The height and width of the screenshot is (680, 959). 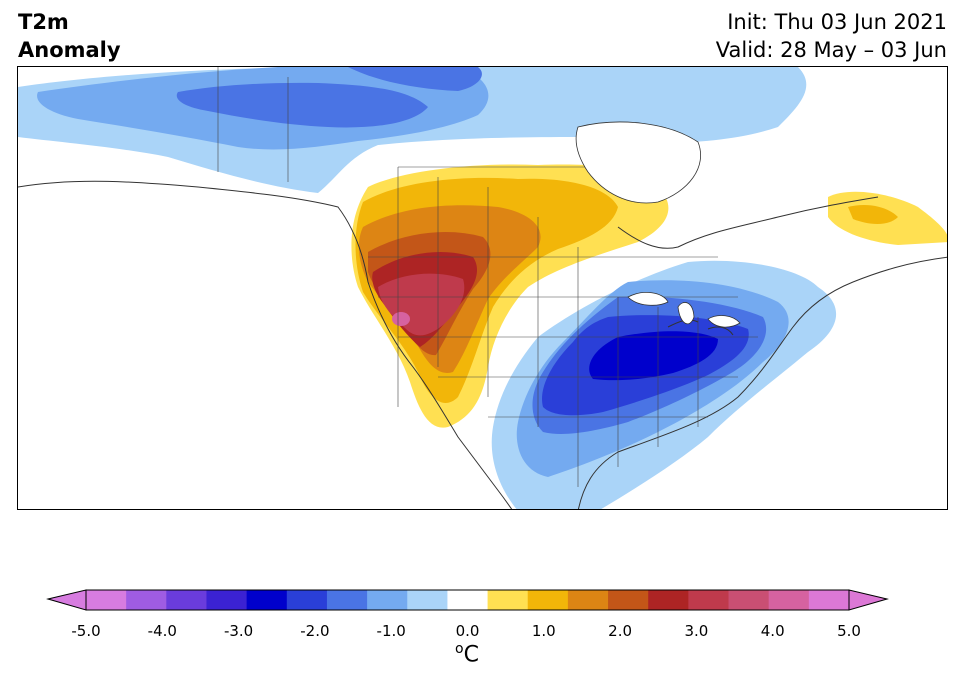 What do you see at coordinates (543, 631) in the screenshot?
I see `colorbar-tick-label: 1.0` at bounding box center [543, 631].